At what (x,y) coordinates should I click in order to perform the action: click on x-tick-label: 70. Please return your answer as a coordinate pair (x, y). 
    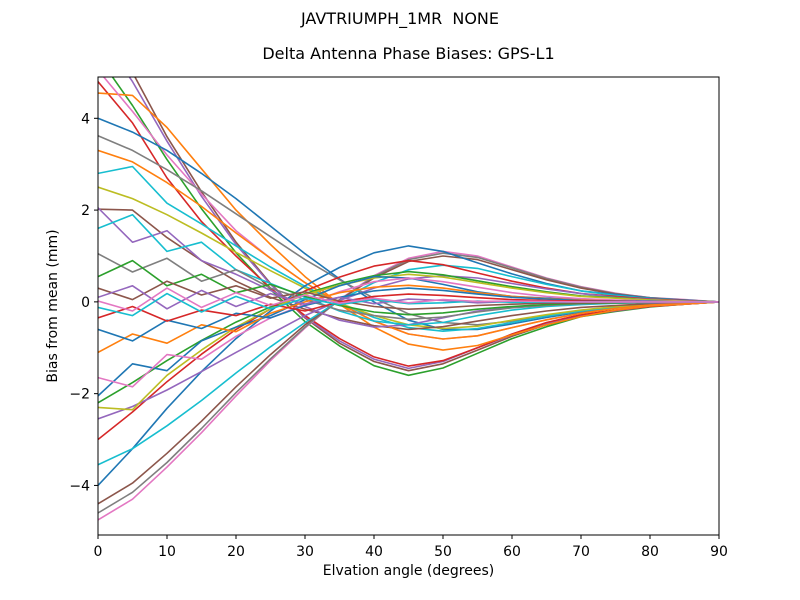
    Looking at the image, I should click on (581, 552).